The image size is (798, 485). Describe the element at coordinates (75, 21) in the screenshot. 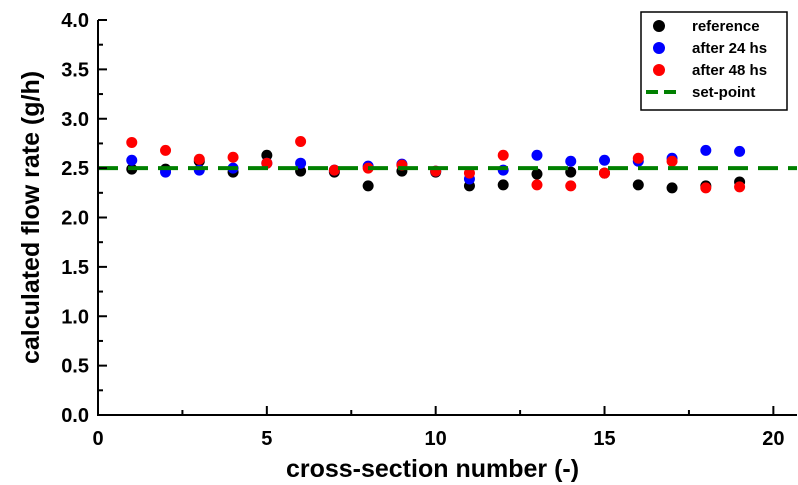

I see `y-tick-label: 4.0` at that location.